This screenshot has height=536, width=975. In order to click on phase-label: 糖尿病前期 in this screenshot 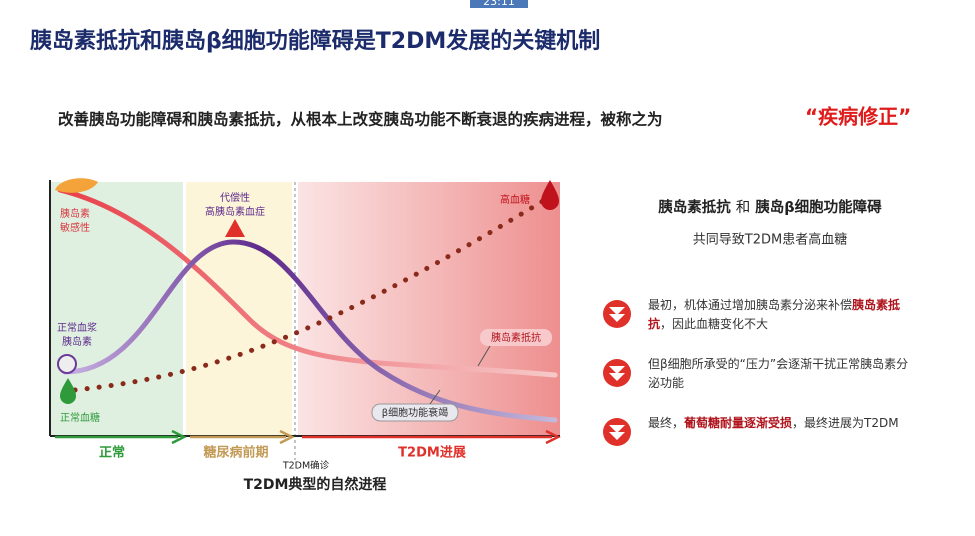, I will do `click(235, 453)`.